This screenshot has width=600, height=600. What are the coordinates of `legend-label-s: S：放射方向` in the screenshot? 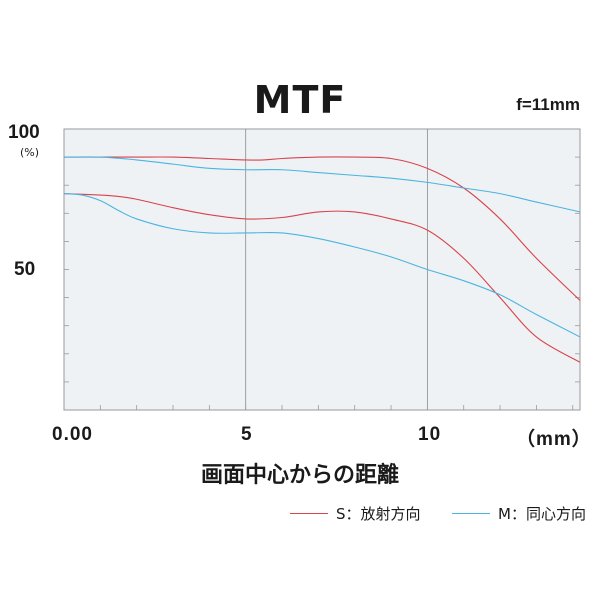 It's located at (378, 514).